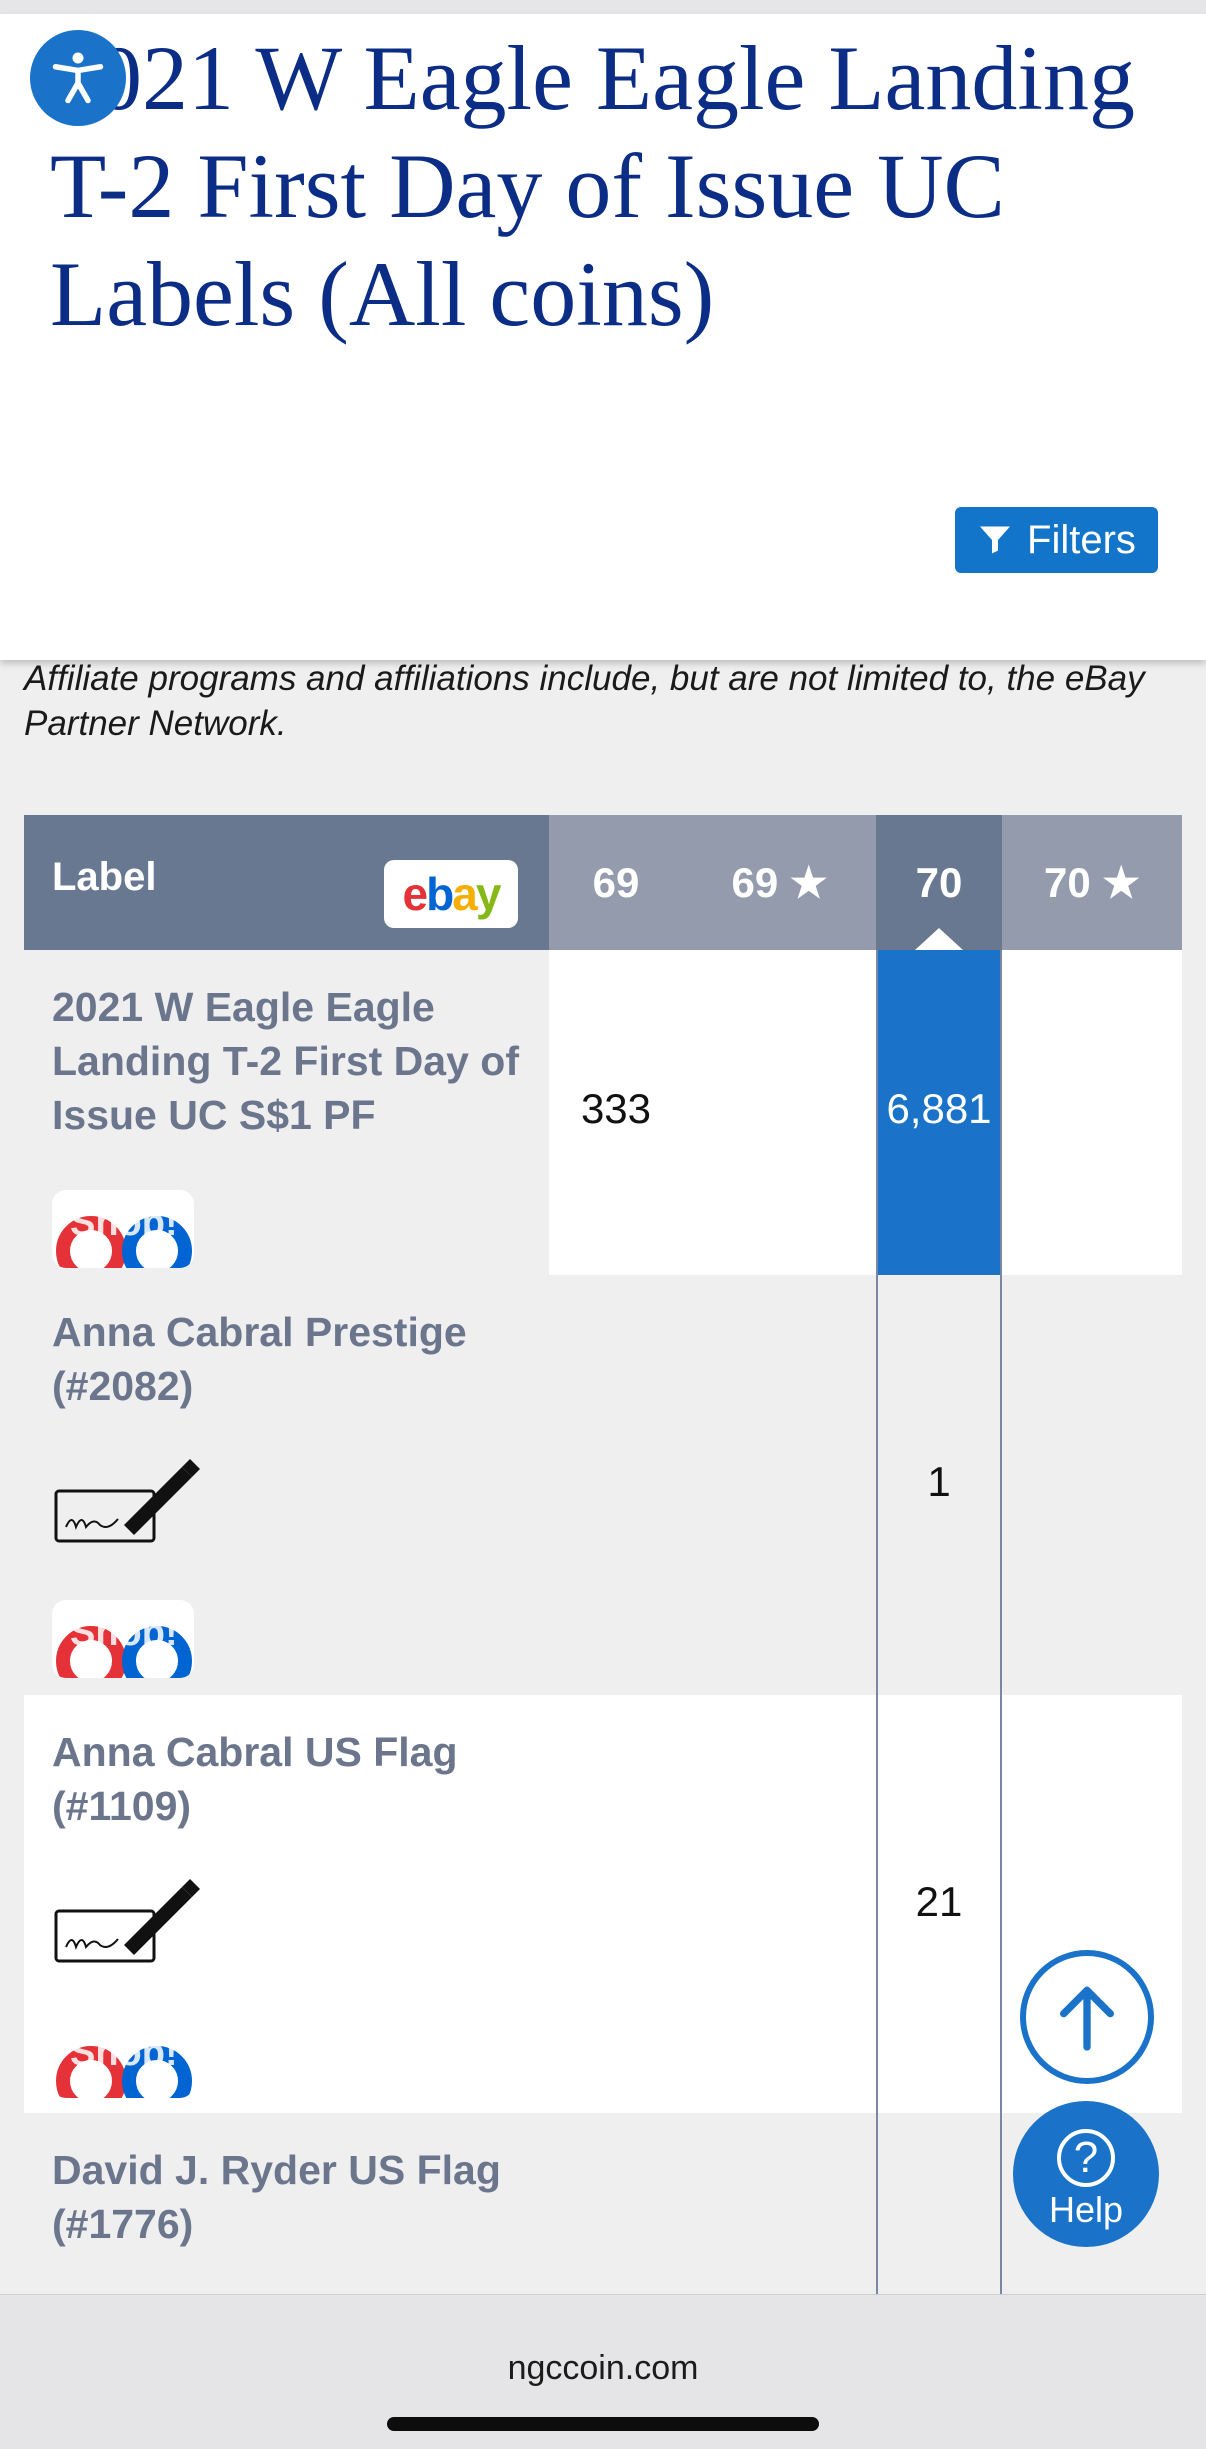 The image size is (1206, 2449). Describe the element at coordinates (995, 540) in the screenshot. I see `filter-icon` at that location.